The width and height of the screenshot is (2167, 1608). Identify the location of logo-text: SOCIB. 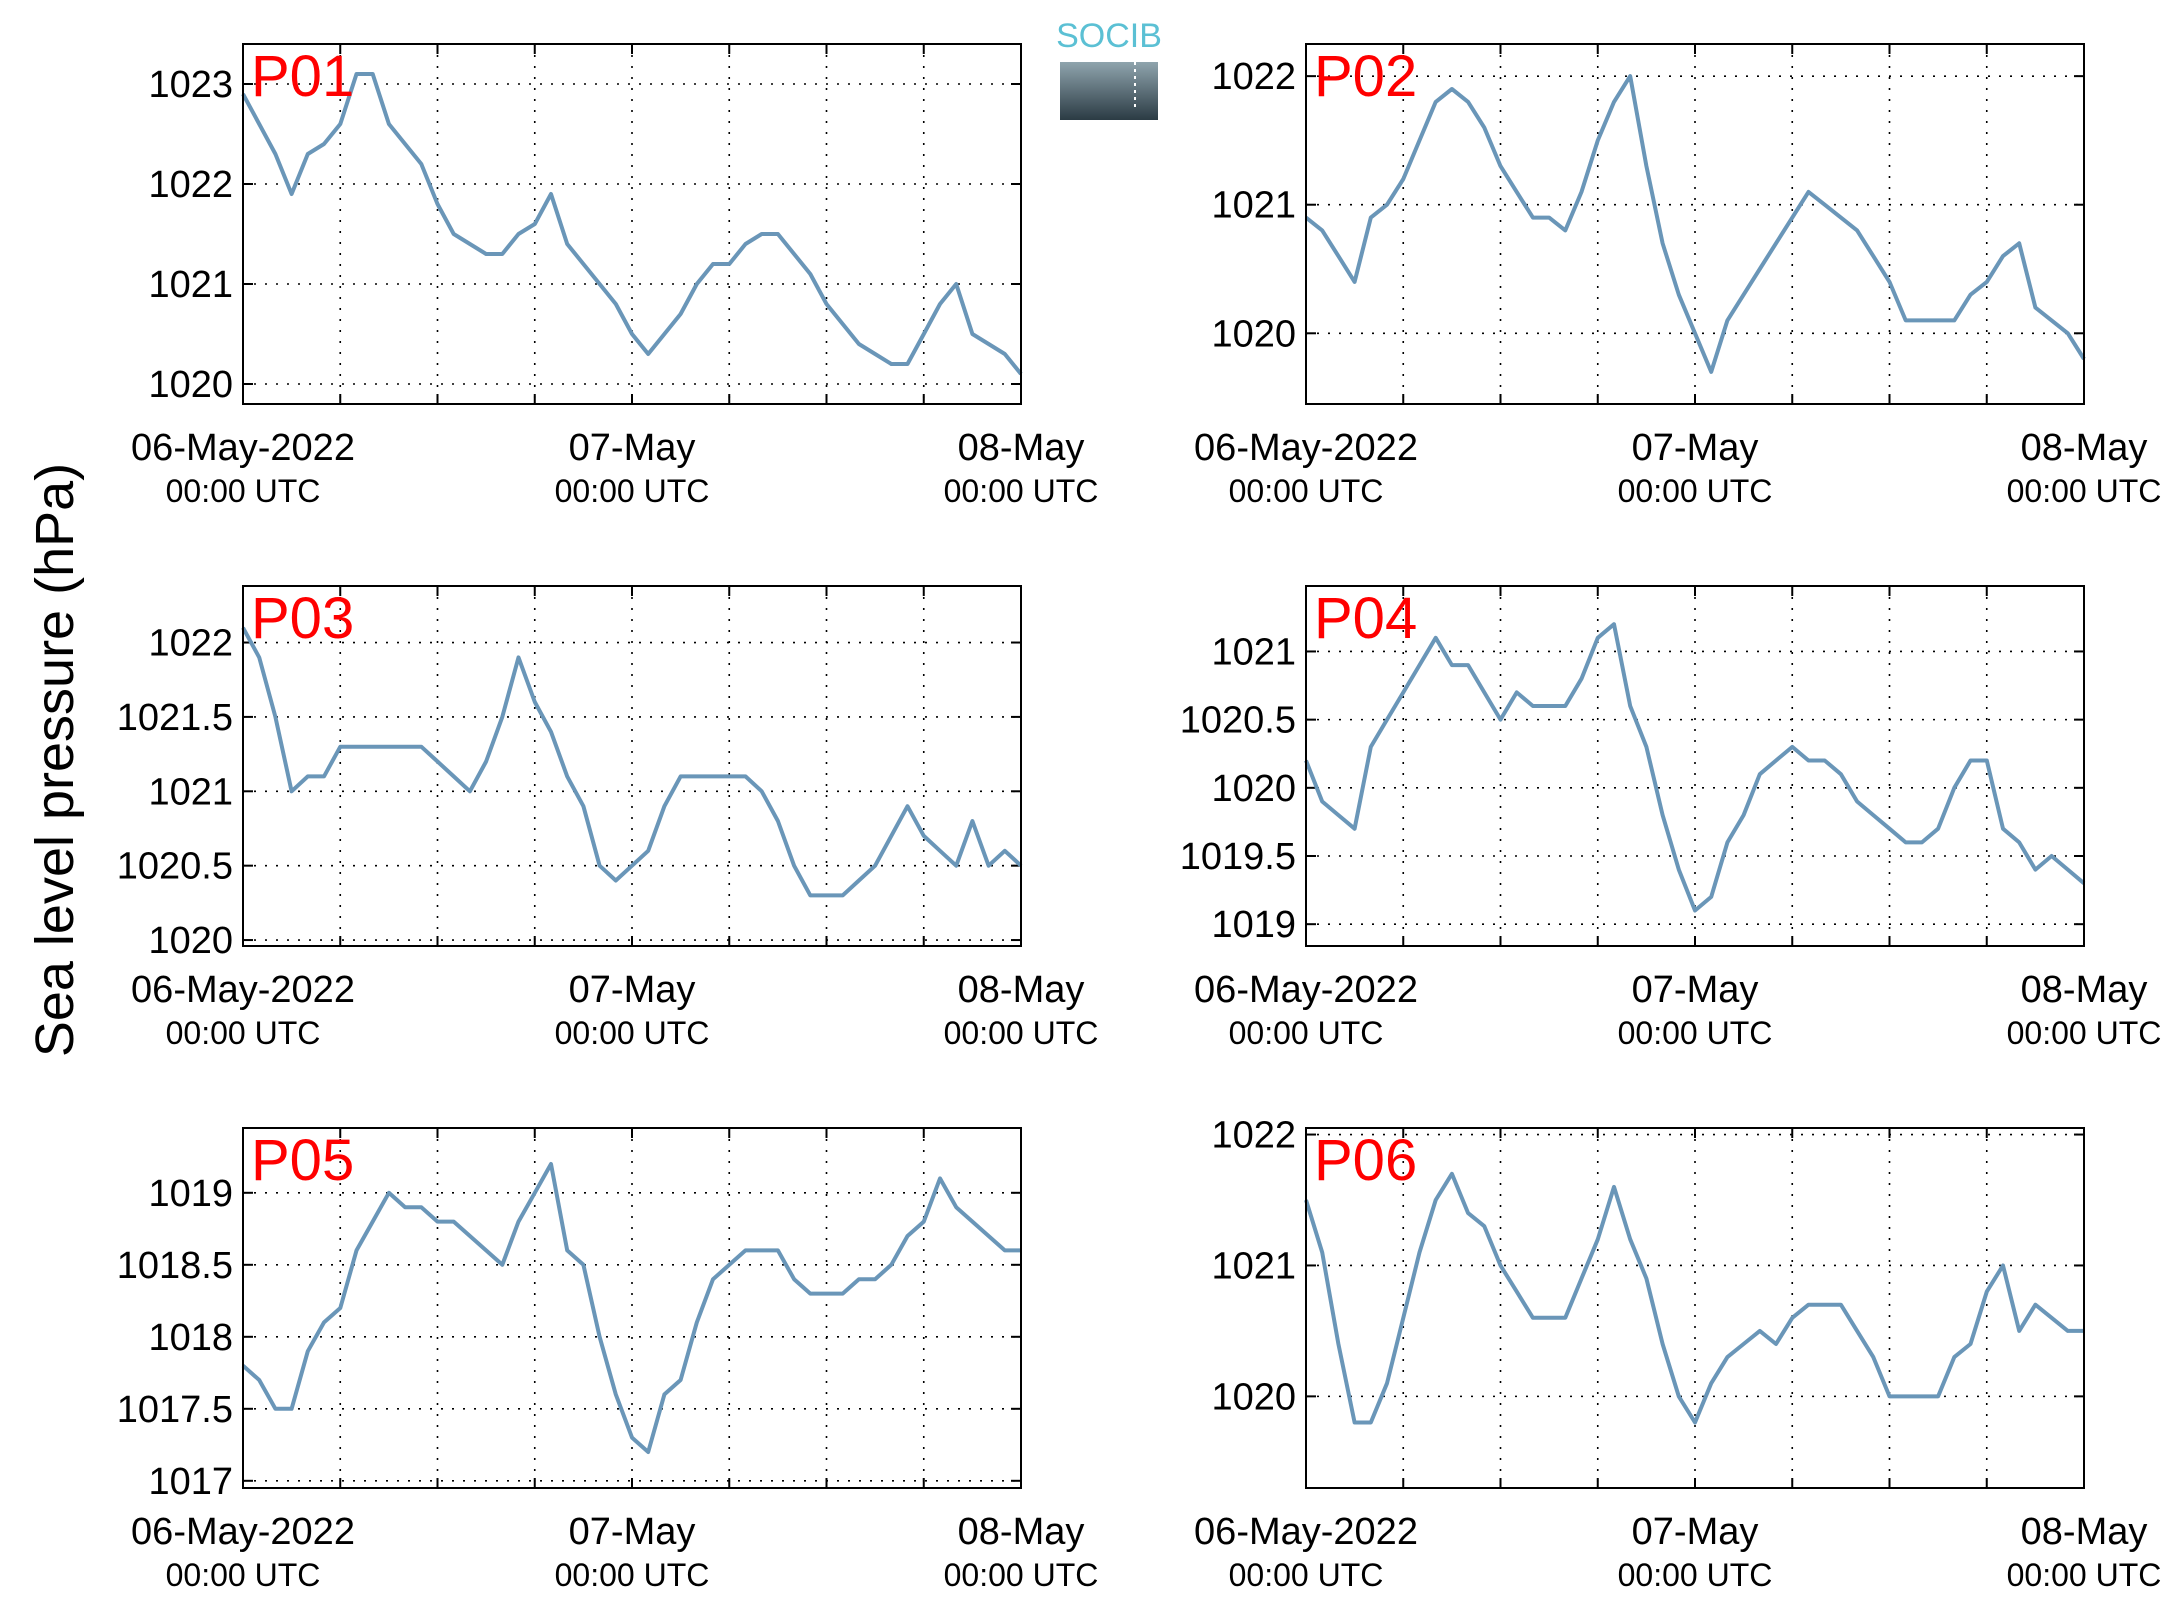
(1109, 36).